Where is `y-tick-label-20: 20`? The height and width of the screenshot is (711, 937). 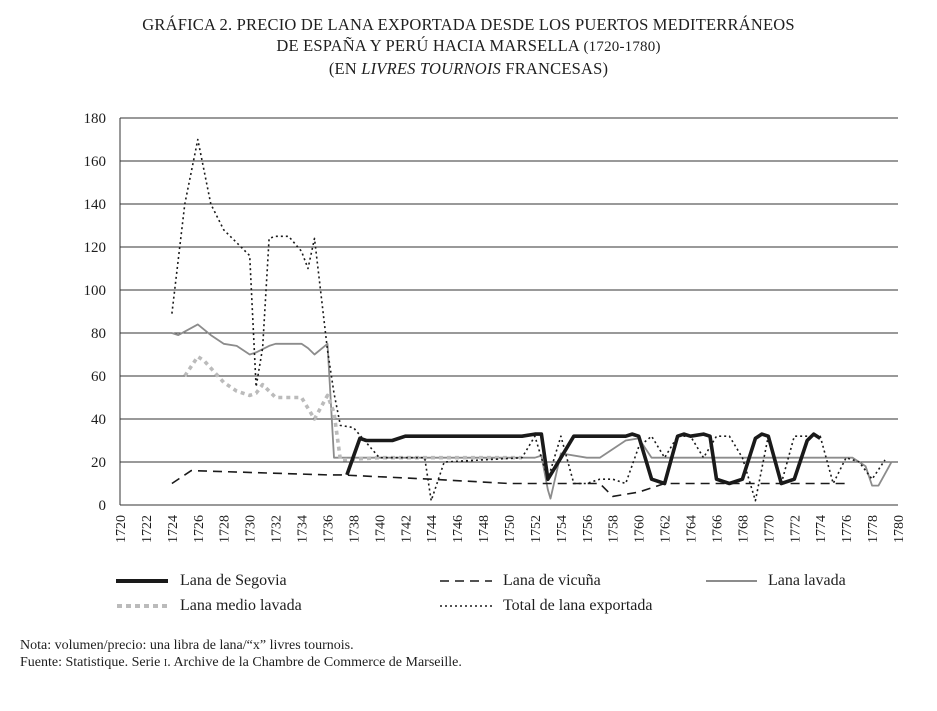
y-tick-label-20: 20 is located at coordinates (98, 463).